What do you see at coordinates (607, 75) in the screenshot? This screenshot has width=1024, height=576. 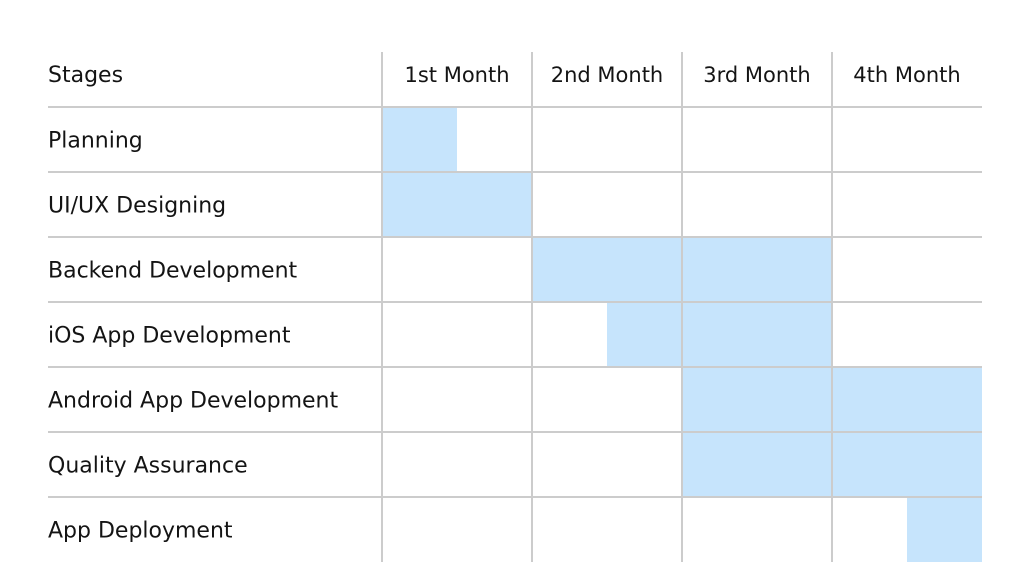 I see `month-label-2: 2nd Month` at bounding box center [607, 75].